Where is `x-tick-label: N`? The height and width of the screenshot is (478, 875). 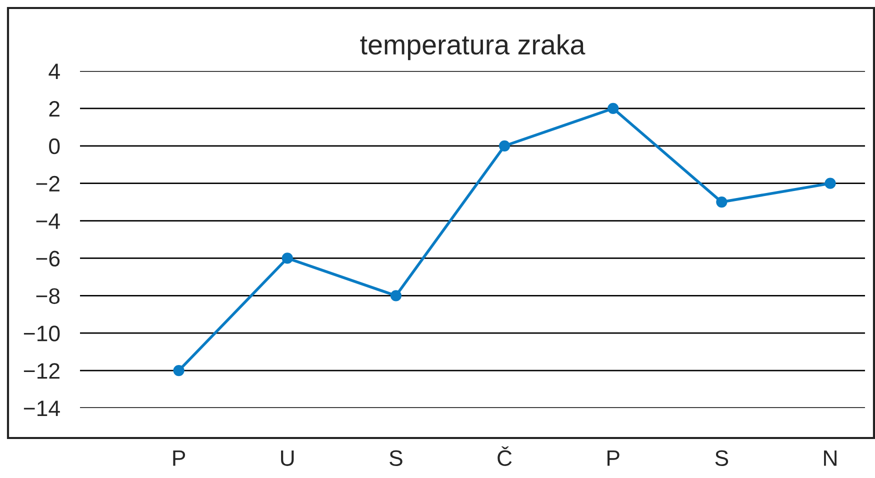
x-tick-label: N is located at coordinates (830, 458).